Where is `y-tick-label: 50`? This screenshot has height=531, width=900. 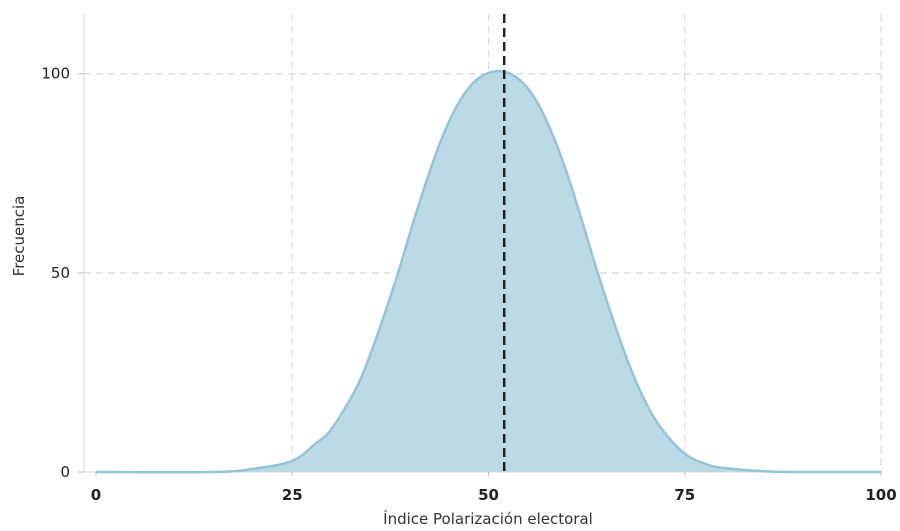
y-tick-label: 50 is located at coordinates (60, 273).